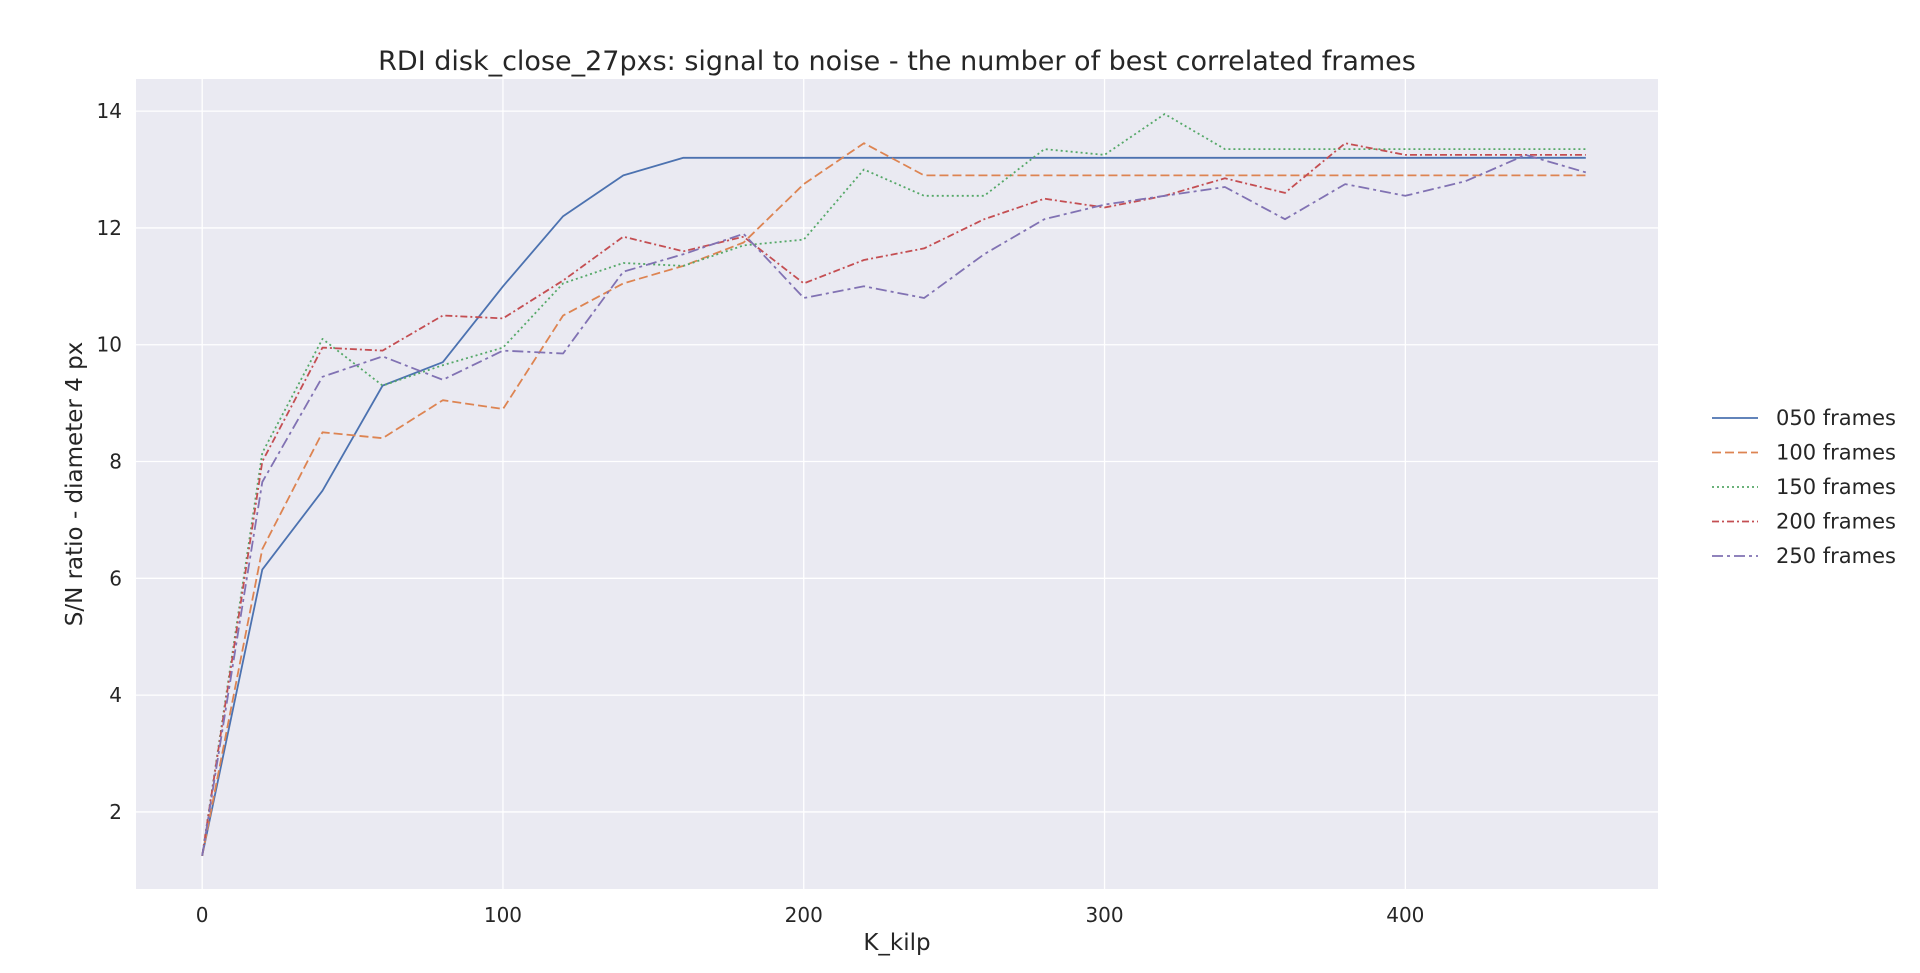  I want to click on legend-label: 100 frames, so click(1836, 453).